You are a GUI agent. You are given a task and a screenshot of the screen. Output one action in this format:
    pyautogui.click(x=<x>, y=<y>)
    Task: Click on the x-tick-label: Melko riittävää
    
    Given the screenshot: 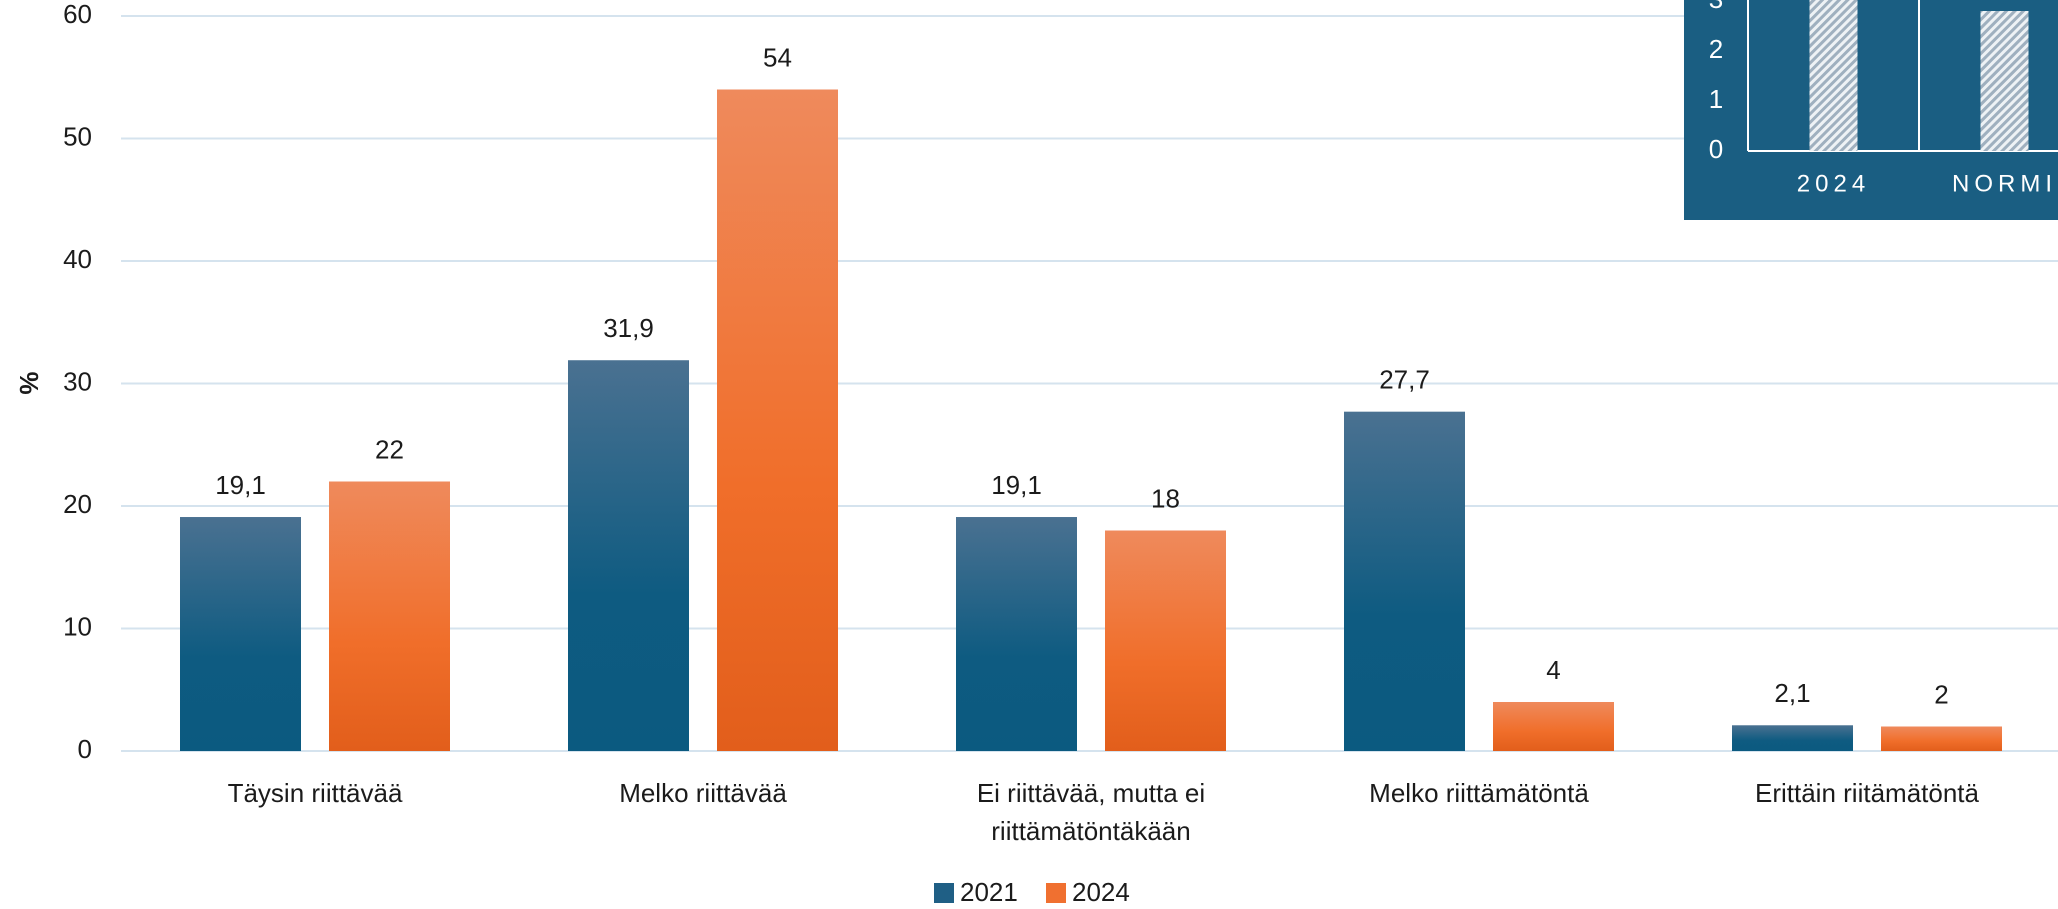 What is the action you would take?
    pyautogui.click(x=703, y=793)
    